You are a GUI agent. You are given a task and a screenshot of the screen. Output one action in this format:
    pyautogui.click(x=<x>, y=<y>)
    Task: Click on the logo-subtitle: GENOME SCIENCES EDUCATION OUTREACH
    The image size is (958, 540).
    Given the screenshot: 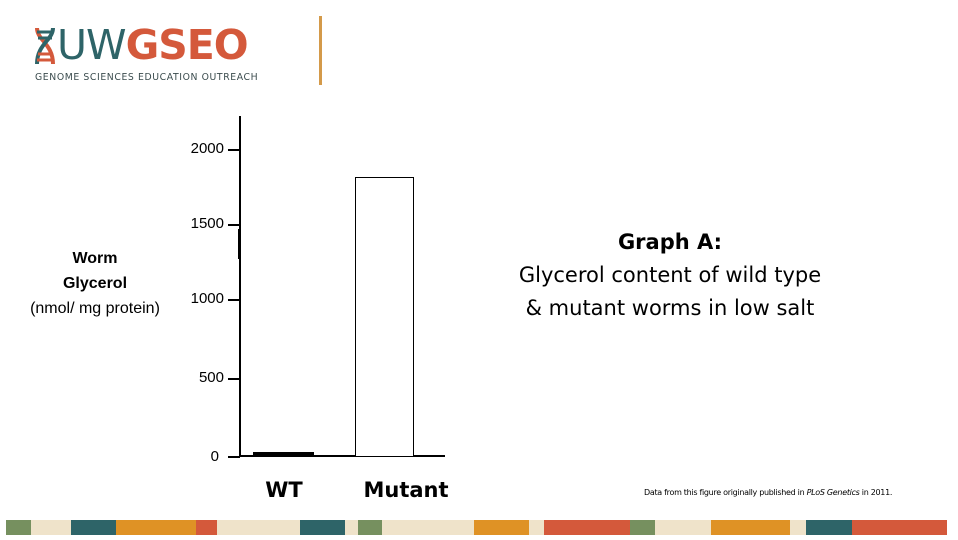 What is the action you would take?
    pyautogui.click(x=147, y=77)
    